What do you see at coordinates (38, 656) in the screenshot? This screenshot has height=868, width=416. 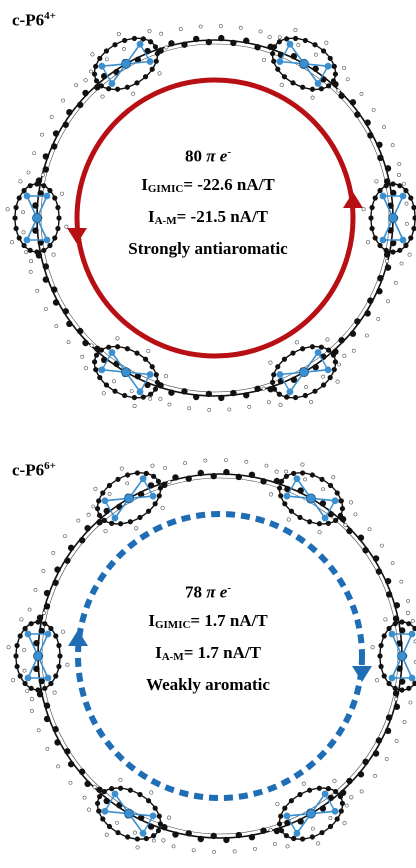 I see `metal-atom` at bounding box center [38, 656].